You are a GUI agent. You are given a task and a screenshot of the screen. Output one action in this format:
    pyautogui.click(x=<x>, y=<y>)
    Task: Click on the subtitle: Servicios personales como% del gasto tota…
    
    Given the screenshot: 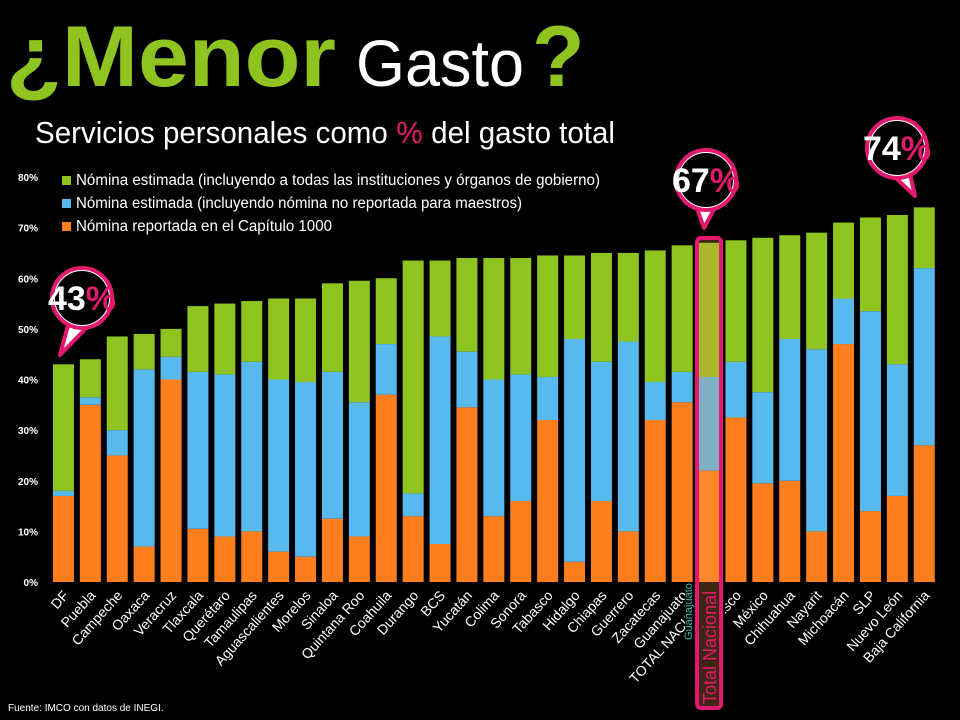 What is the action you would take?
    pyautogui.click(x=325, y=132)
    